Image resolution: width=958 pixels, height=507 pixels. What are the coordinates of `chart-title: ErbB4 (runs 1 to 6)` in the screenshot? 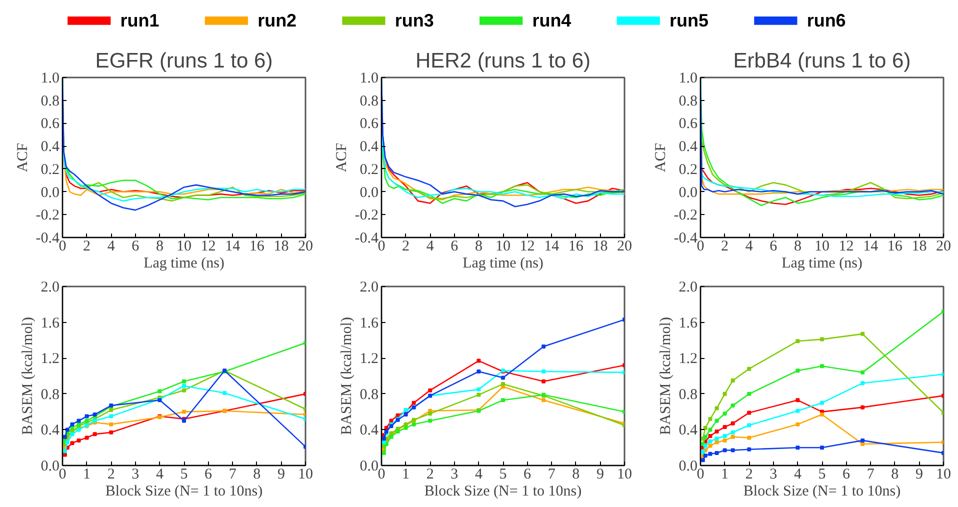 It's located at (822, 61).